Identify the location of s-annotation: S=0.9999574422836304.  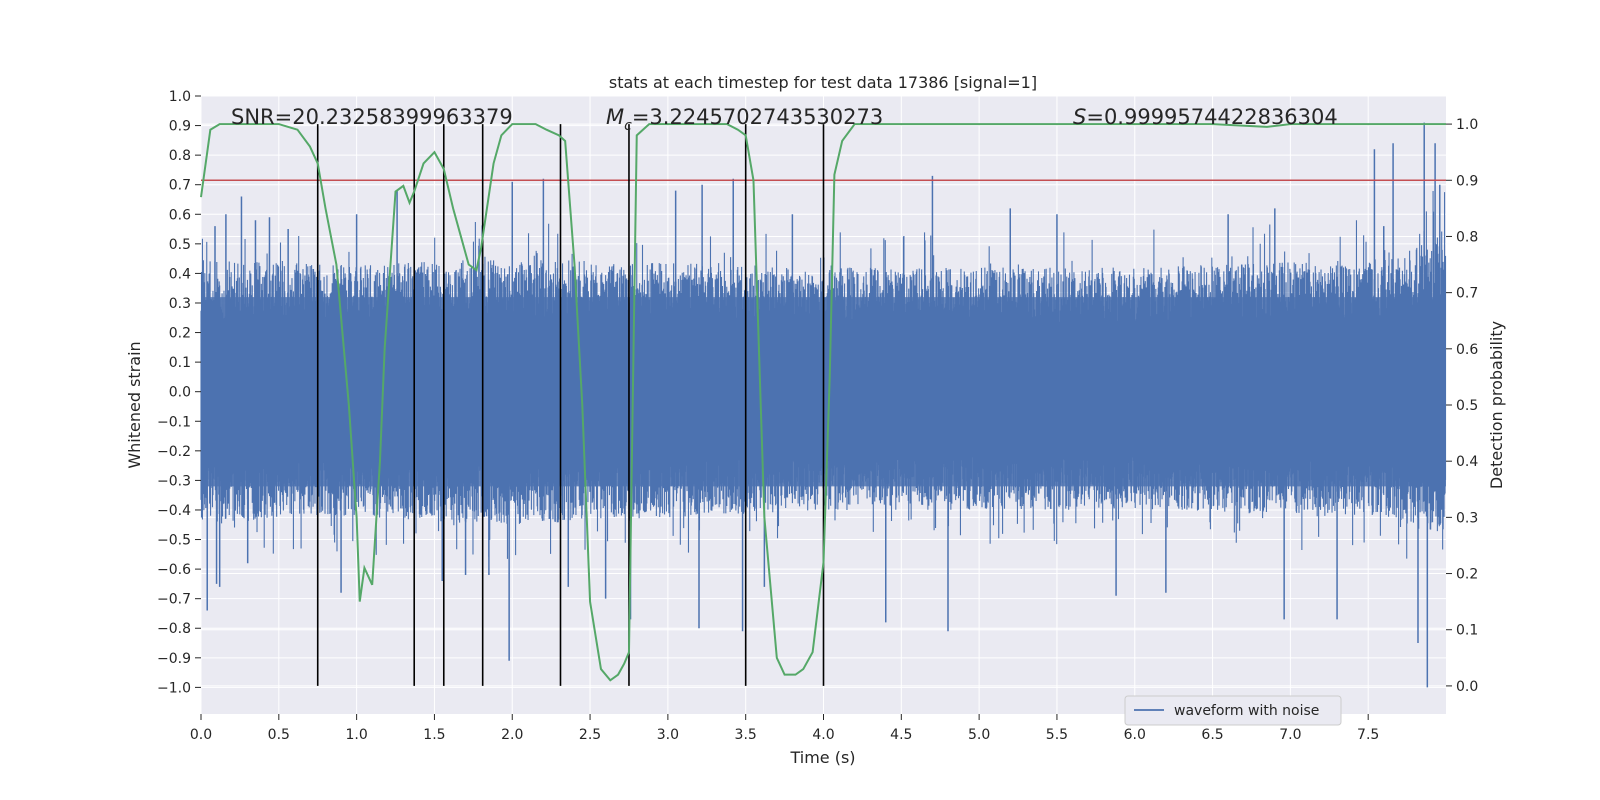
(1205, 117).